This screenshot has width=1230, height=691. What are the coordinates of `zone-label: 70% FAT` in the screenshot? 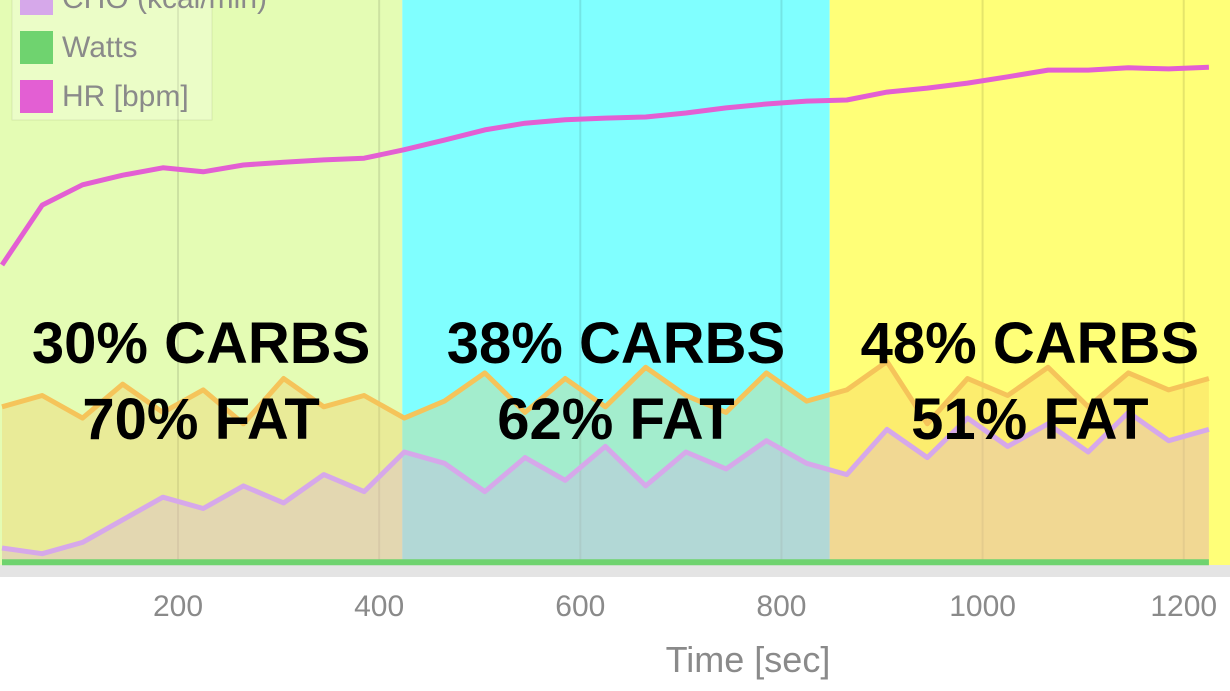 It's located at (200, 419).